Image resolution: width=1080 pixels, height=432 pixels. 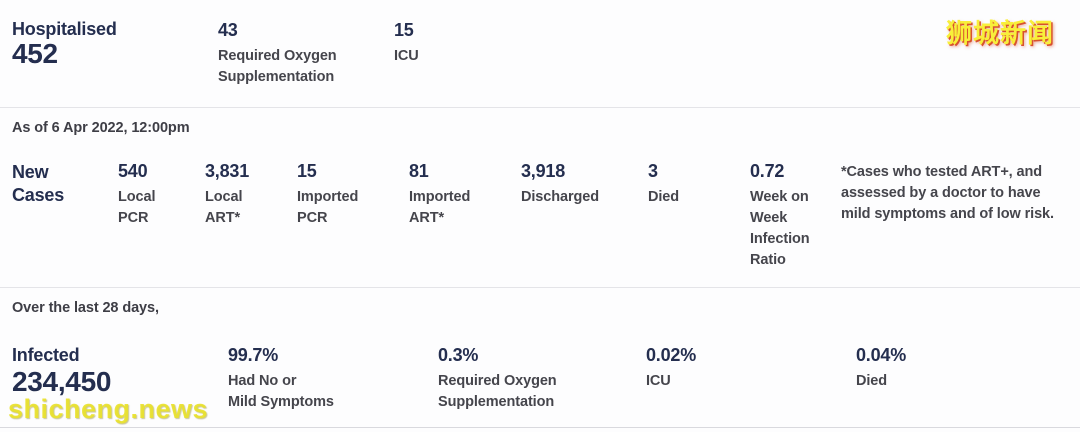 I want to click on stat-value: 3, so click(x=653, y=171).